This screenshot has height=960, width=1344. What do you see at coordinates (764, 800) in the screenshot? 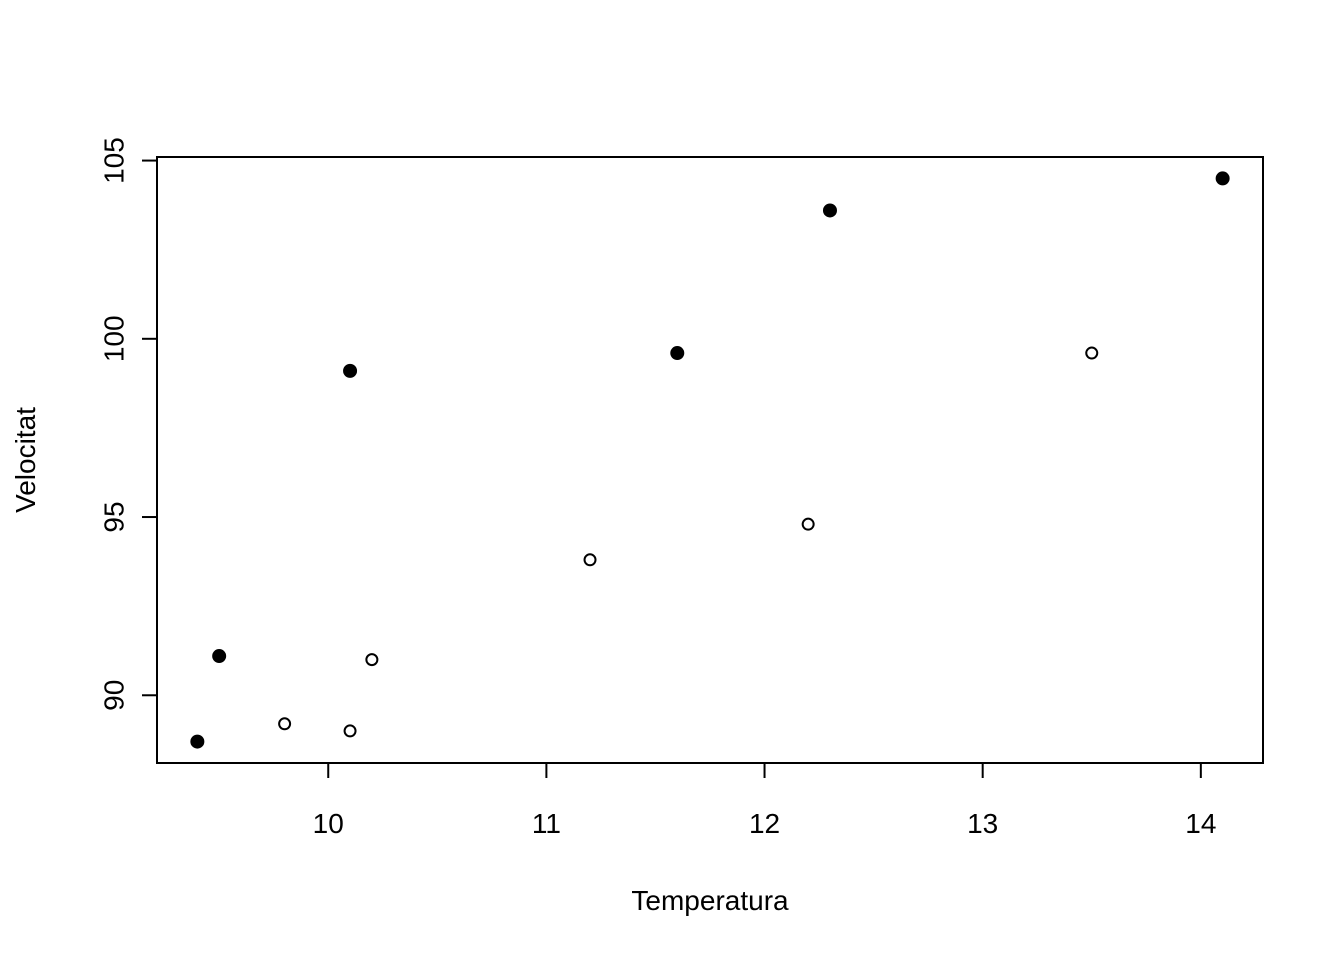
I see `x-axis: 10 11 12 13 14` at bounding box center [764, 800].